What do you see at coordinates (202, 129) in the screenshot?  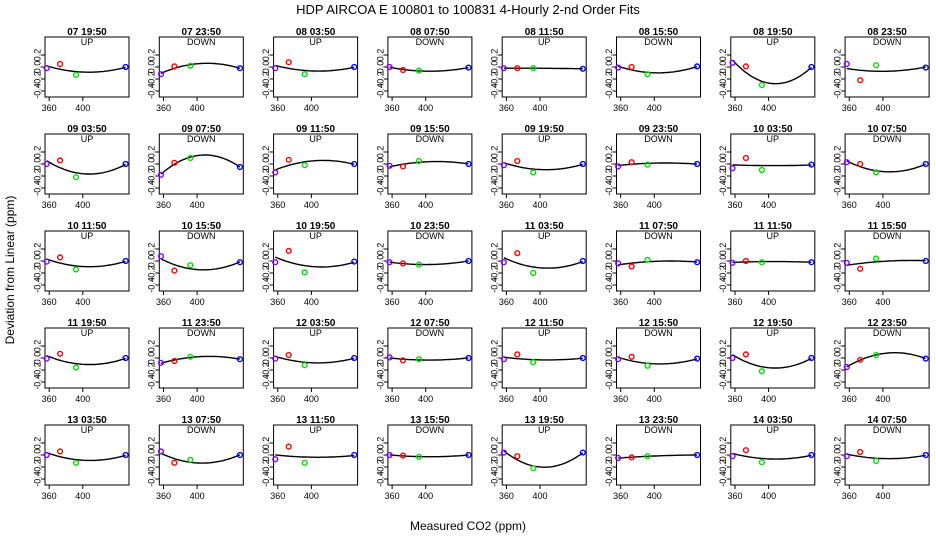 I see `panel-title: 09 07:50` at bounding box center [202, 129].